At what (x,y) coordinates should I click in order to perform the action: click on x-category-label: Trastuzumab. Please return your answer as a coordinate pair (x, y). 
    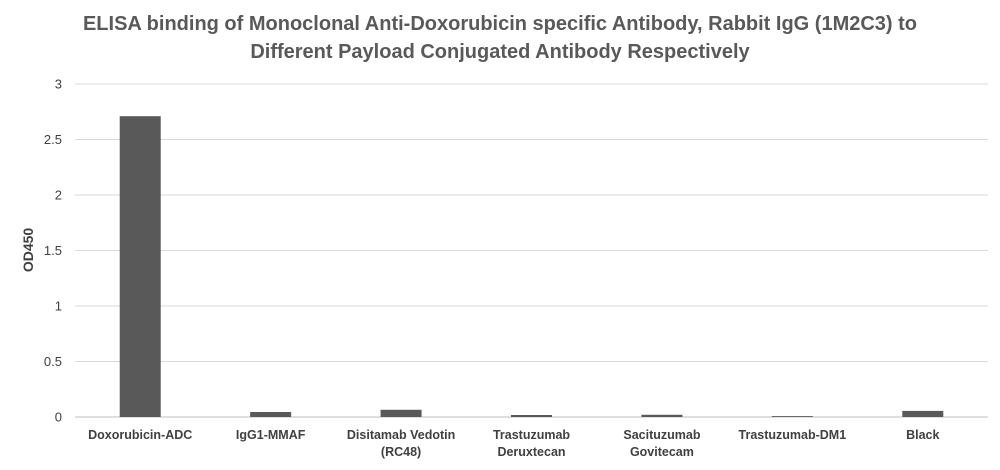
    Looking at the image, I should click on (531, 435).